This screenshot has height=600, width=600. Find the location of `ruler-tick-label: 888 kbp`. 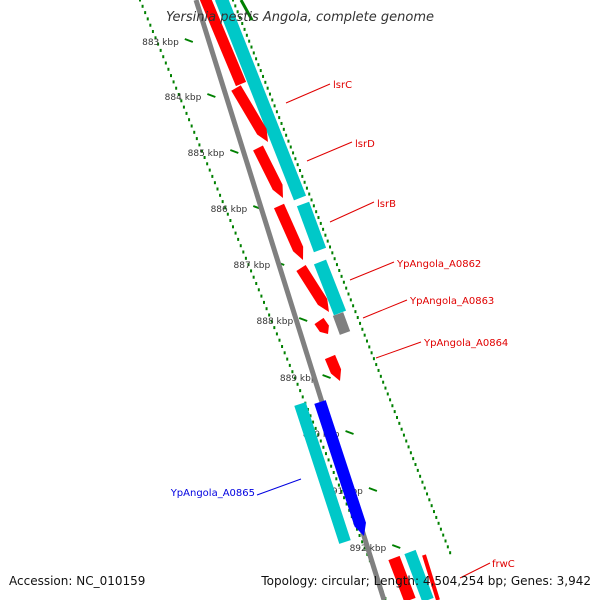

ruler-tick-label: 888 kbp is located at coordinates (275, 322).